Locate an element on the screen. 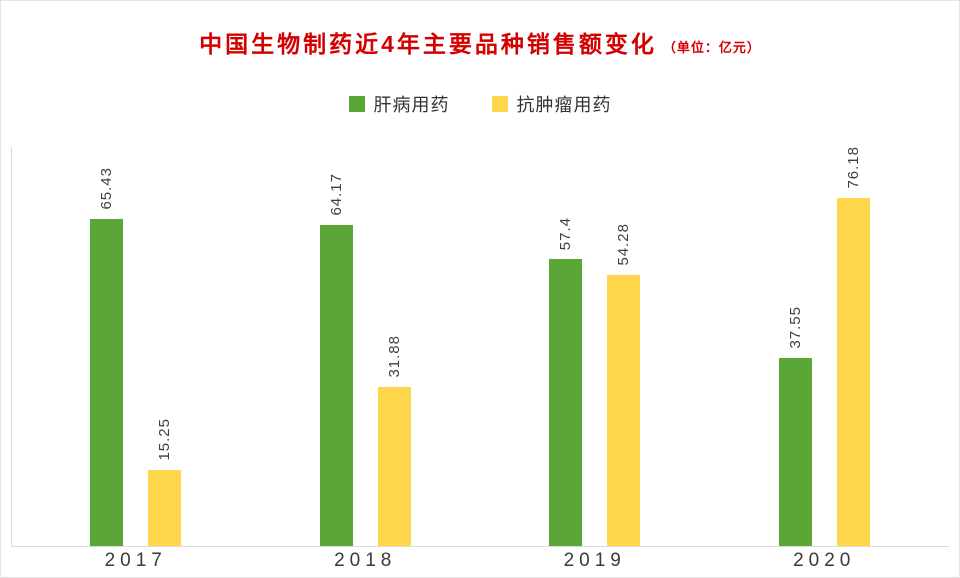  legend-swatch-green is located at coordinates (356, 104).